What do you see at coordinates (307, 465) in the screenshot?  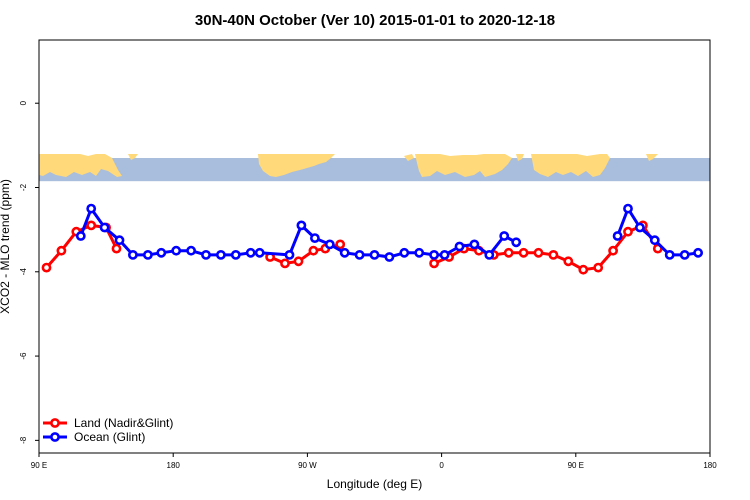 I see `x-tick-label: 90 W` at bounding box center [307, 465].